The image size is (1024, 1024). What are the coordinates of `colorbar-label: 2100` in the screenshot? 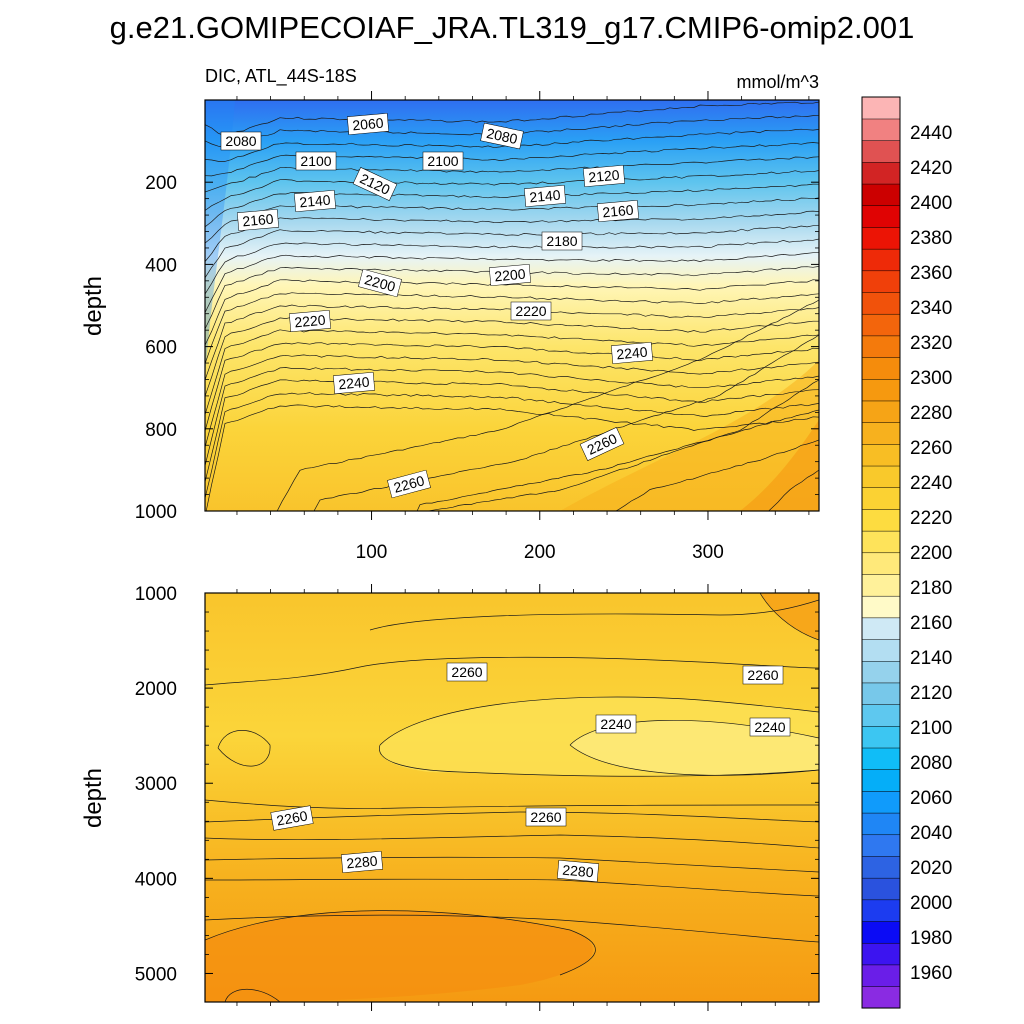 It's located at (931, 728).